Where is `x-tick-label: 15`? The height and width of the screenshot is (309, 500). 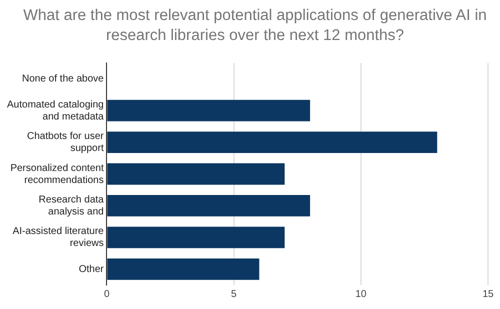
x-tick-label: 15 is located at coordinates (488, 294).